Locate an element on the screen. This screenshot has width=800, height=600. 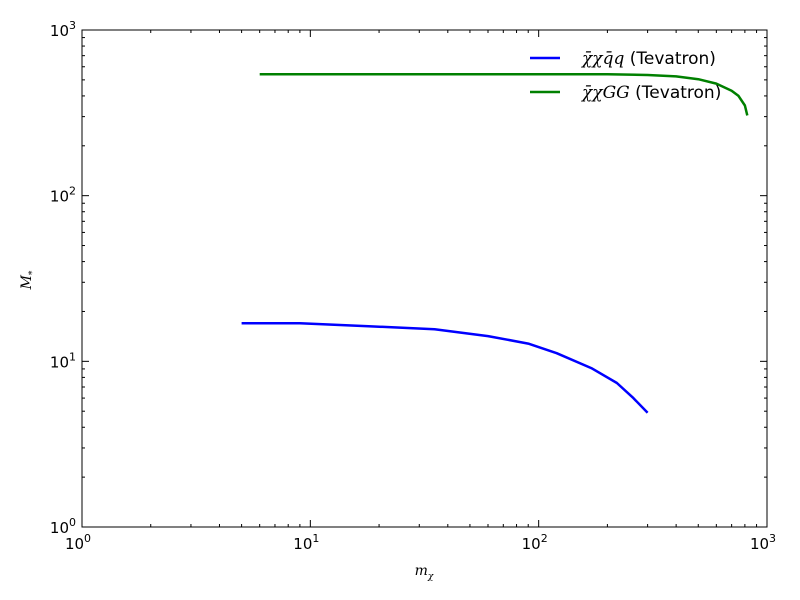
x-axis-label-base: m is located at coordinates (421, 571).